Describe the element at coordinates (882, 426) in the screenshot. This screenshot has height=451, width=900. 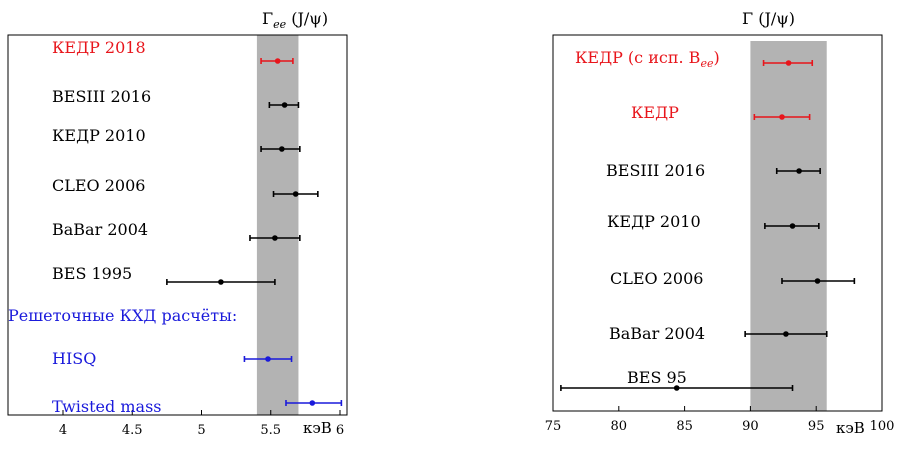
I see `x-tick-label-5: 100` at that location.